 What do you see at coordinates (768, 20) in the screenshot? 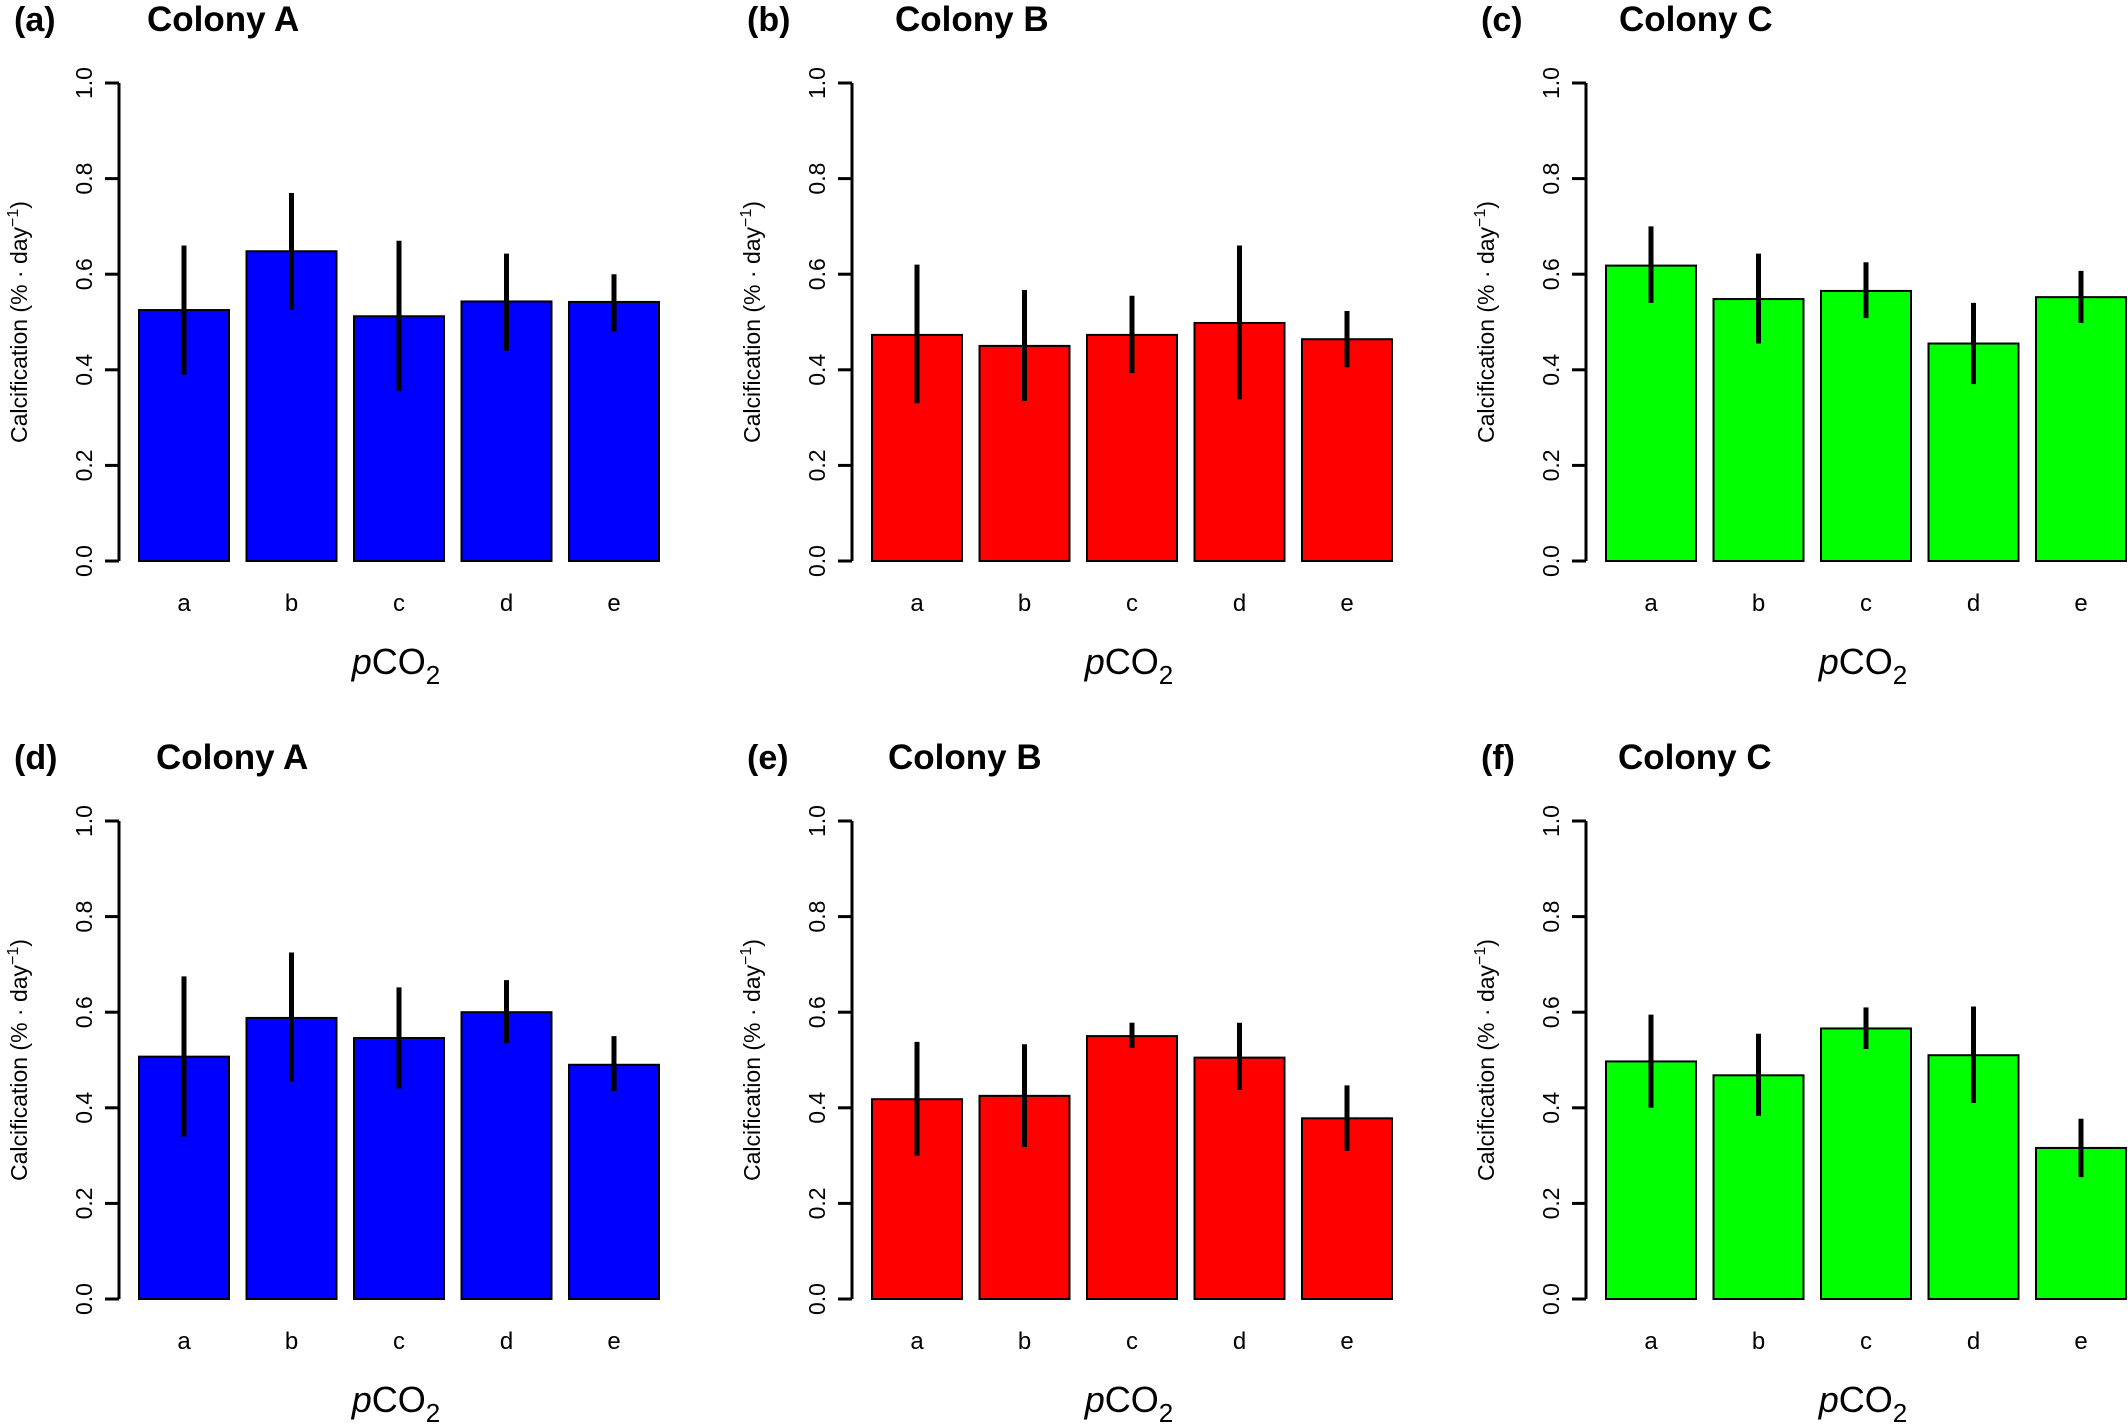
I see `panel-letter: (b)` at bounding box center [768, 20].